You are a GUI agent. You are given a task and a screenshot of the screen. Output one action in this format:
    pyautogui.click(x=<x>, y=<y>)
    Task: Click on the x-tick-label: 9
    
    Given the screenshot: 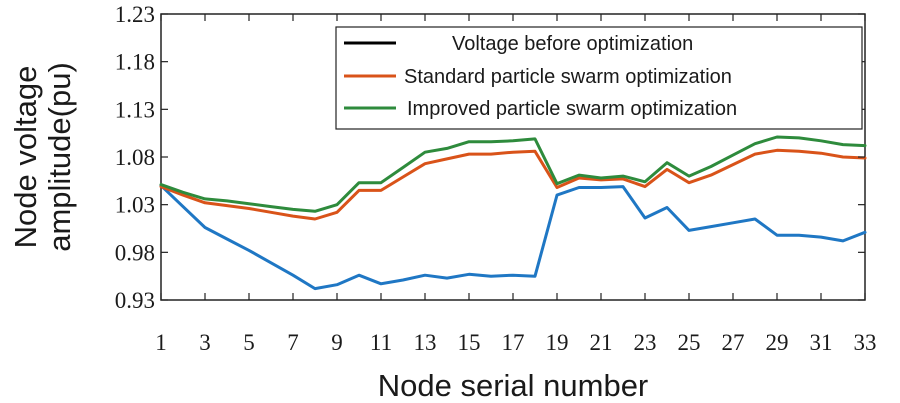 What is the action you would take?
    pyautogui.click(x=337, y=342)
    